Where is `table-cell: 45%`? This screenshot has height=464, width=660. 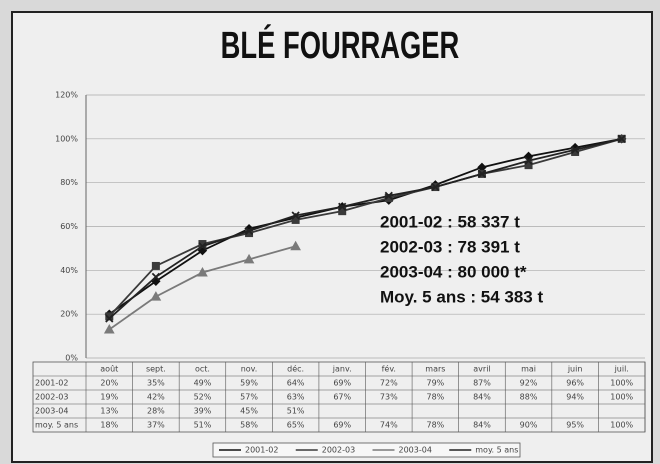
table-cell: 45% is located at coordinates (249, 411).